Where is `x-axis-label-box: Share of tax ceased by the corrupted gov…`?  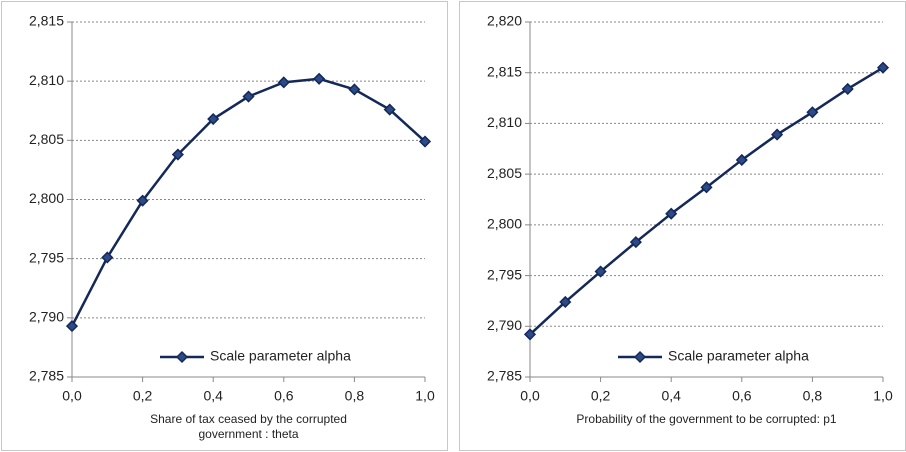 x-axis-label-box: Share of tax ceased by the corrupted gov… is located at coordinates (248, 426).